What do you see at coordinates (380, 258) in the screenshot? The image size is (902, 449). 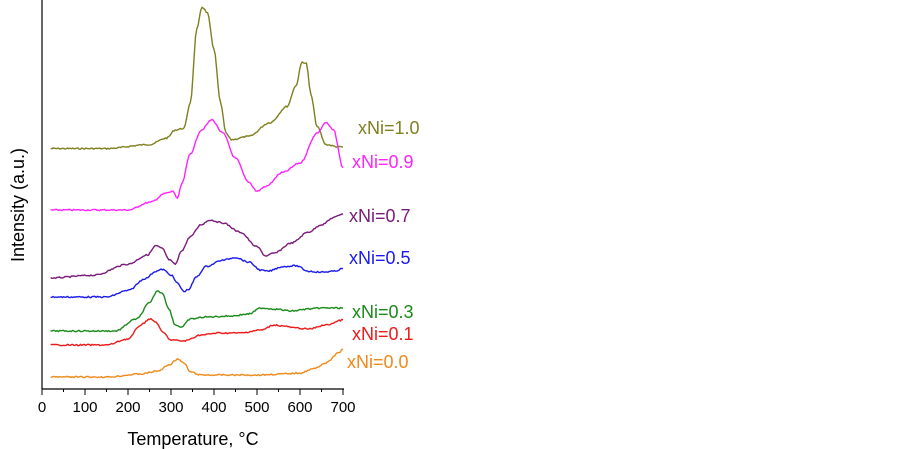 I see `series-label-xNi-0-5: xNi=0.5` at bounding box center [380, 258].